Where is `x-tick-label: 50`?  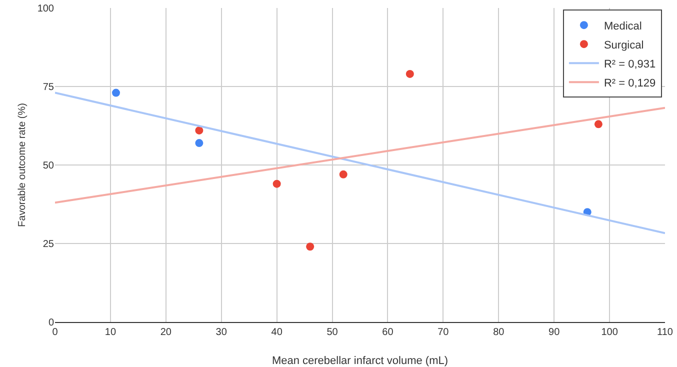
x-tick-label: 50 is located at coordinates (332, 332).